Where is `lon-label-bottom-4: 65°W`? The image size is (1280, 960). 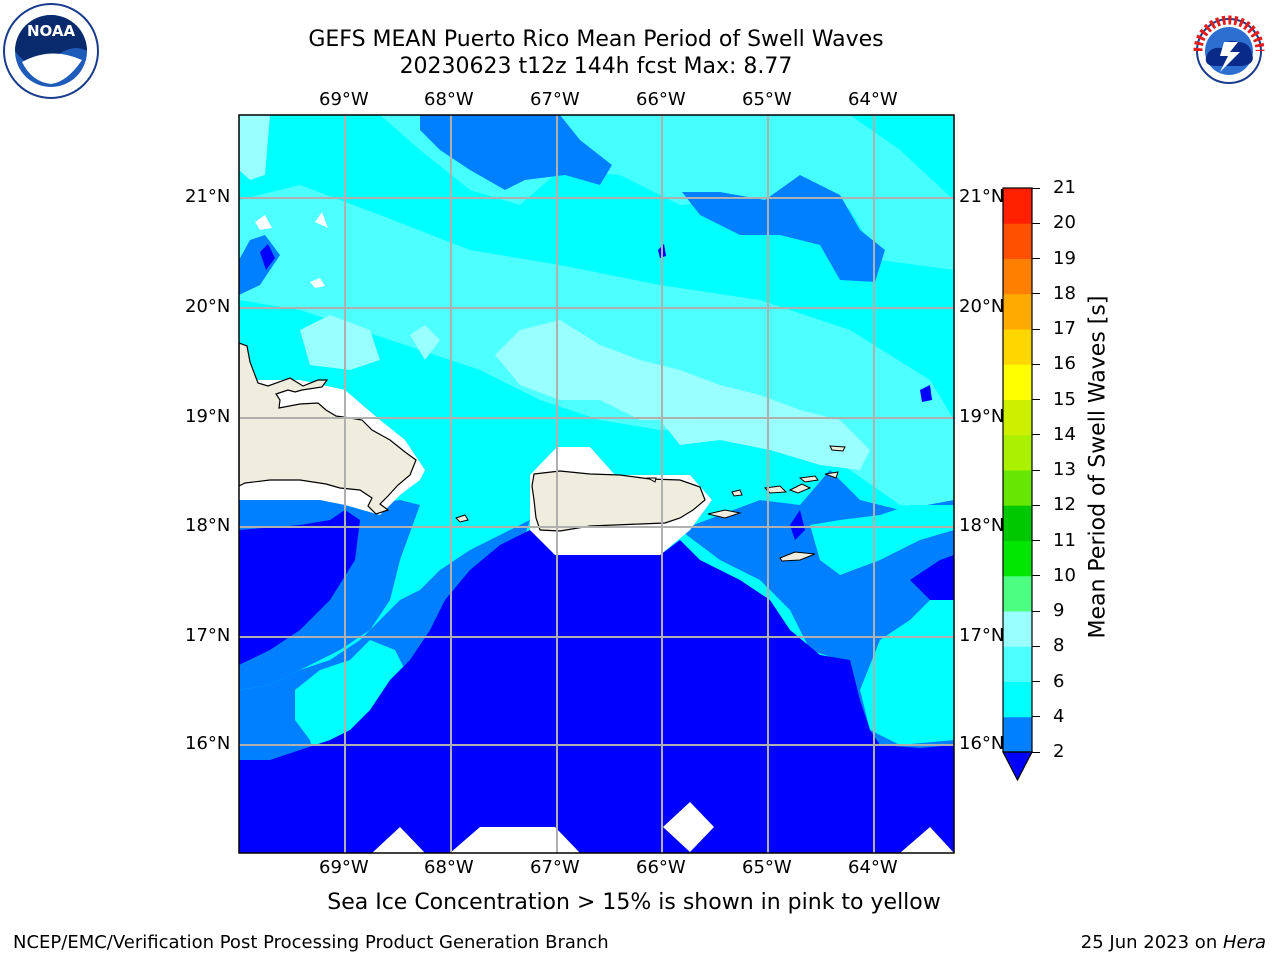
lon-label-bottom-4: 65°W is located at coordinates (767, 867).